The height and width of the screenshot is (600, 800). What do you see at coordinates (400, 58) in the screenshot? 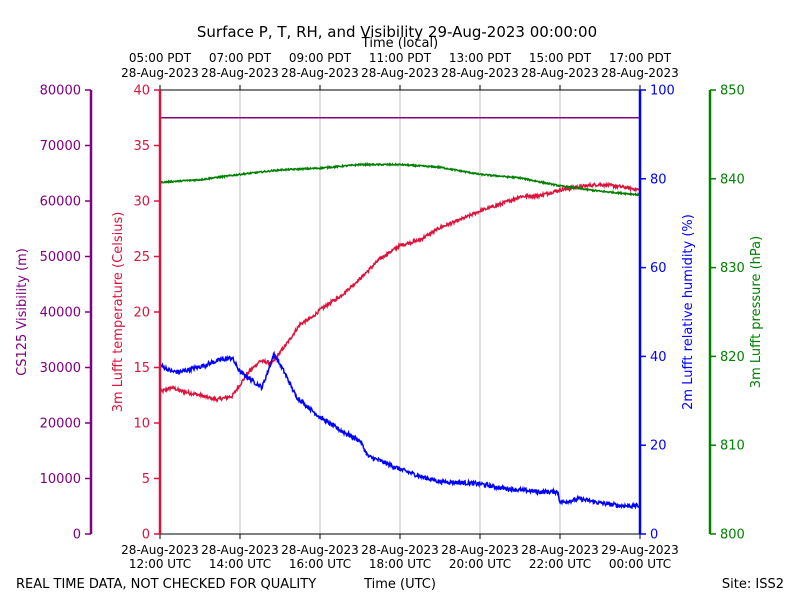
I see `top-tick-time: 11:00 PDT` at bounding box center [400, 58].